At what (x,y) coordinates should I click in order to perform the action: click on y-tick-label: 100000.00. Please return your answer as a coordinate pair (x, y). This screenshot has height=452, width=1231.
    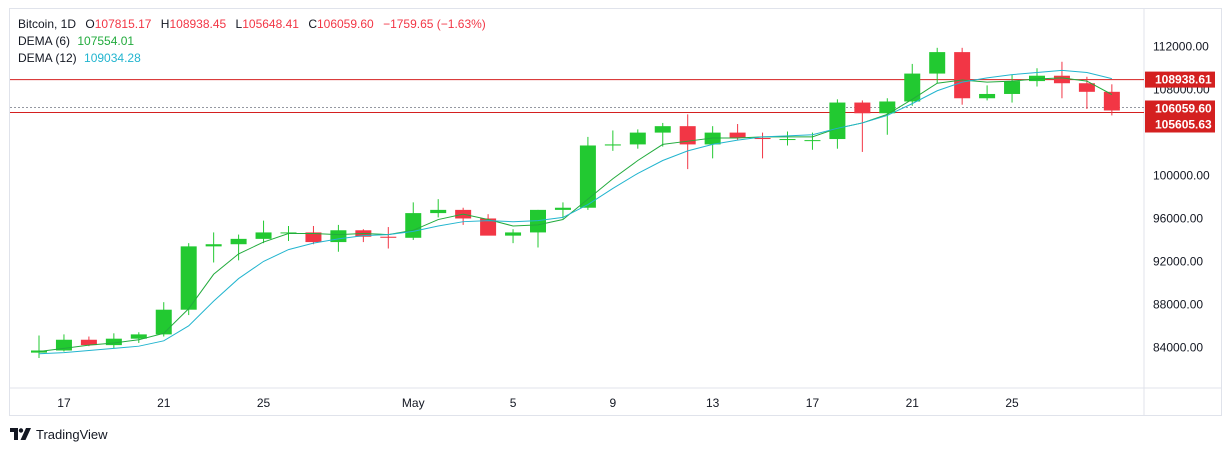
    Looking at the image, I should click on (1181, 176).